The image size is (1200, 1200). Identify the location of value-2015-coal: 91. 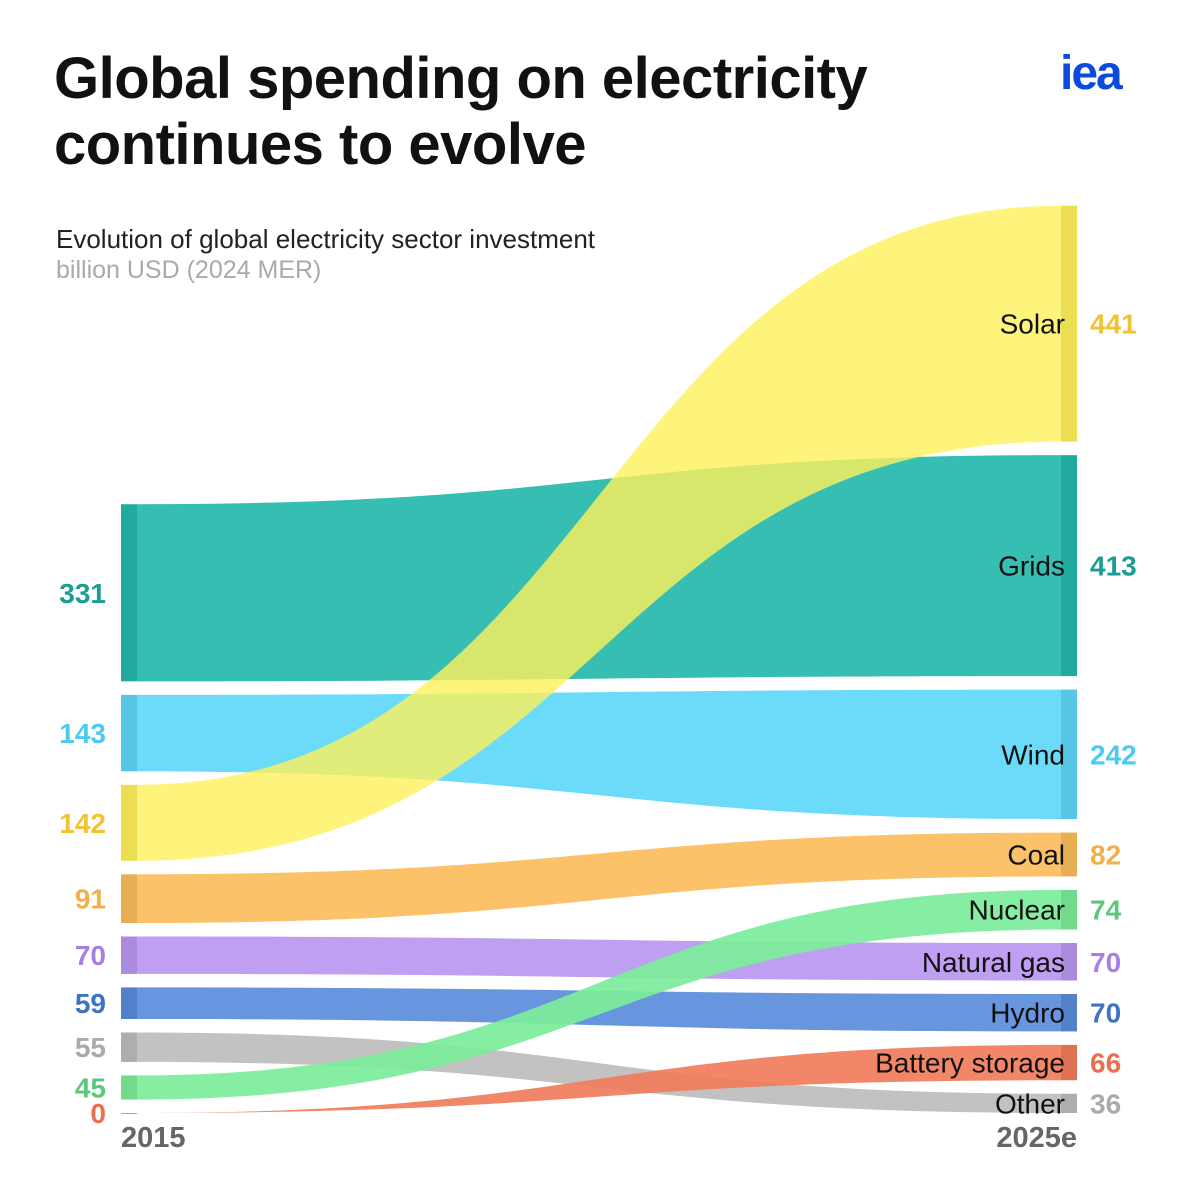
(90, 899).